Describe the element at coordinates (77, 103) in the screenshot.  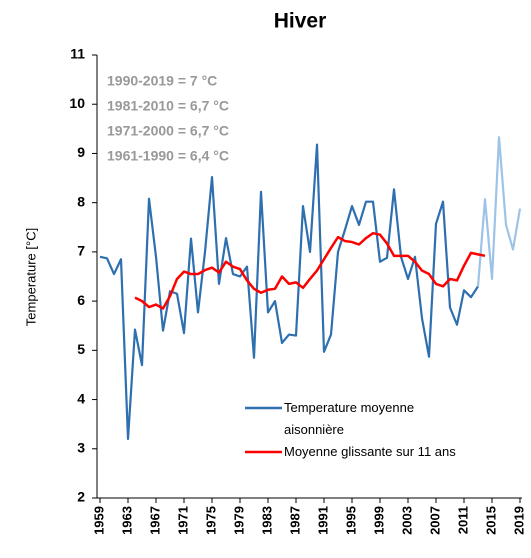
I see `y-tick-label: 10` at that location.